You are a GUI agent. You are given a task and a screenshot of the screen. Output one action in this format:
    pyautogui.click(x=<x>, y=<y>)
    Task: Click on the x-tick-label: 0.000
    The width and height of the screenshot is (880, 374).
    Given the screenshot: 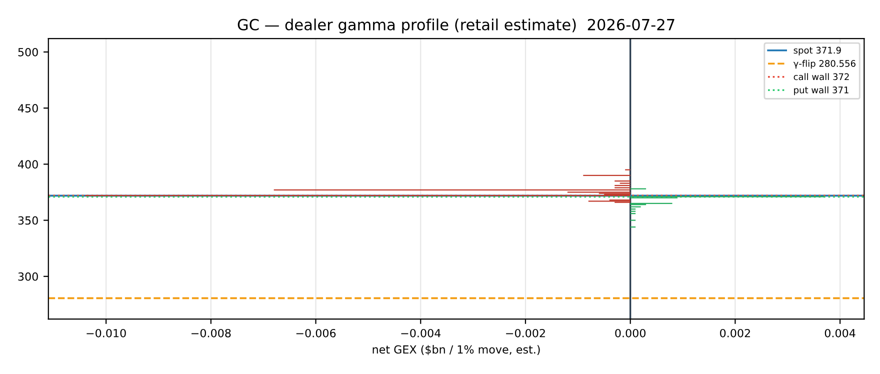 What is the action you would take?
    pyautogui.click(x=630, y=333)
    